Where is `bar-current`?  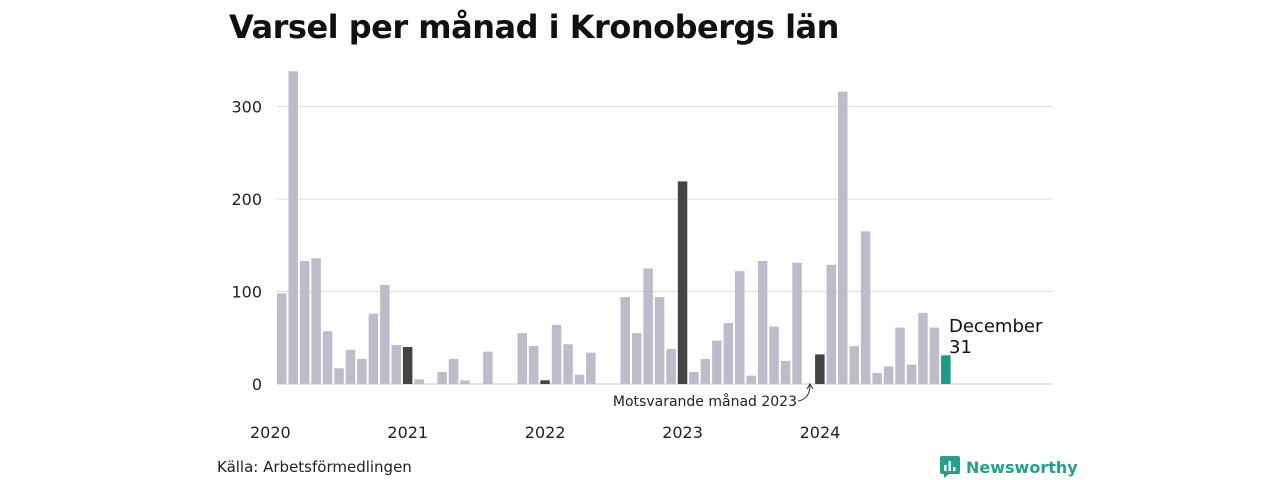 bar-current is located at coordinates (946, 369).